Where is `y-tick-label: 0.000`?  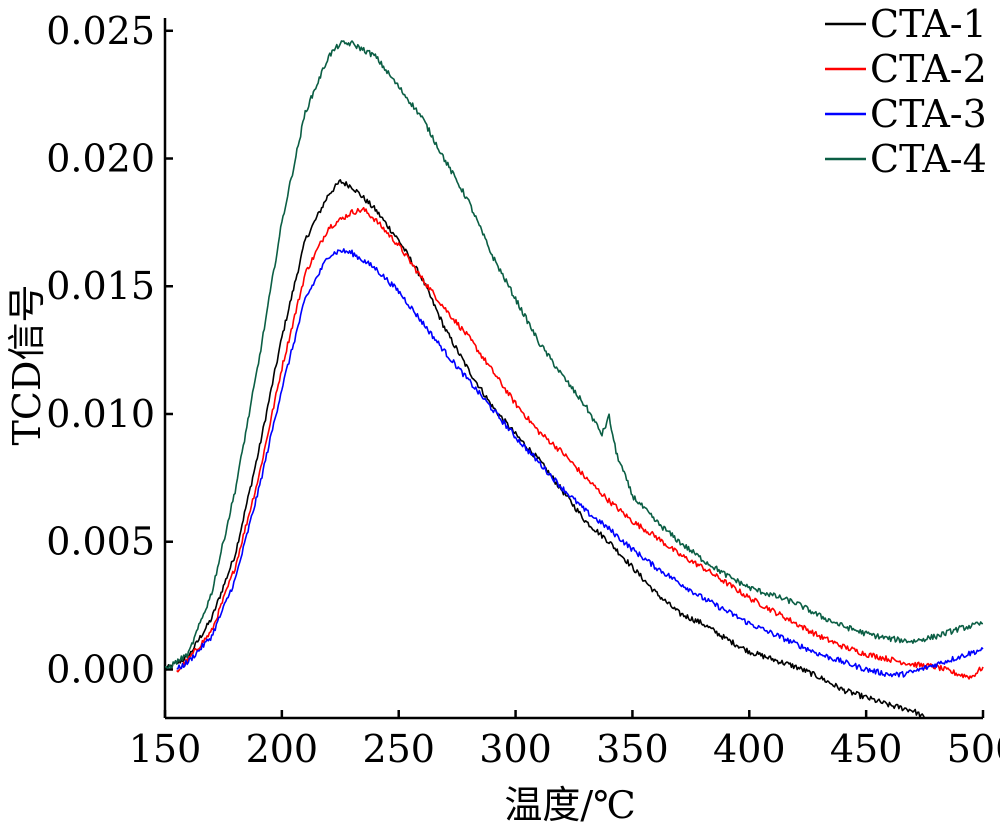
y-tick-label: 0.000 is located at coordinates (100, 669).